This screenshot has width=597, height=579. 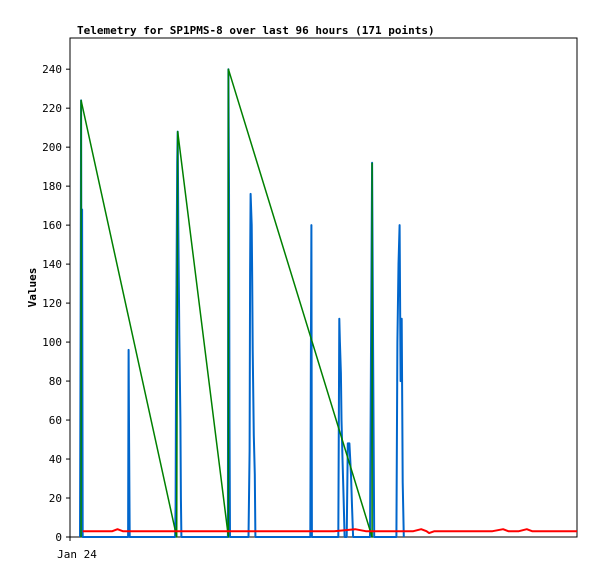 I want to click on y-tick-label: 40, so click(x=55, y=459).